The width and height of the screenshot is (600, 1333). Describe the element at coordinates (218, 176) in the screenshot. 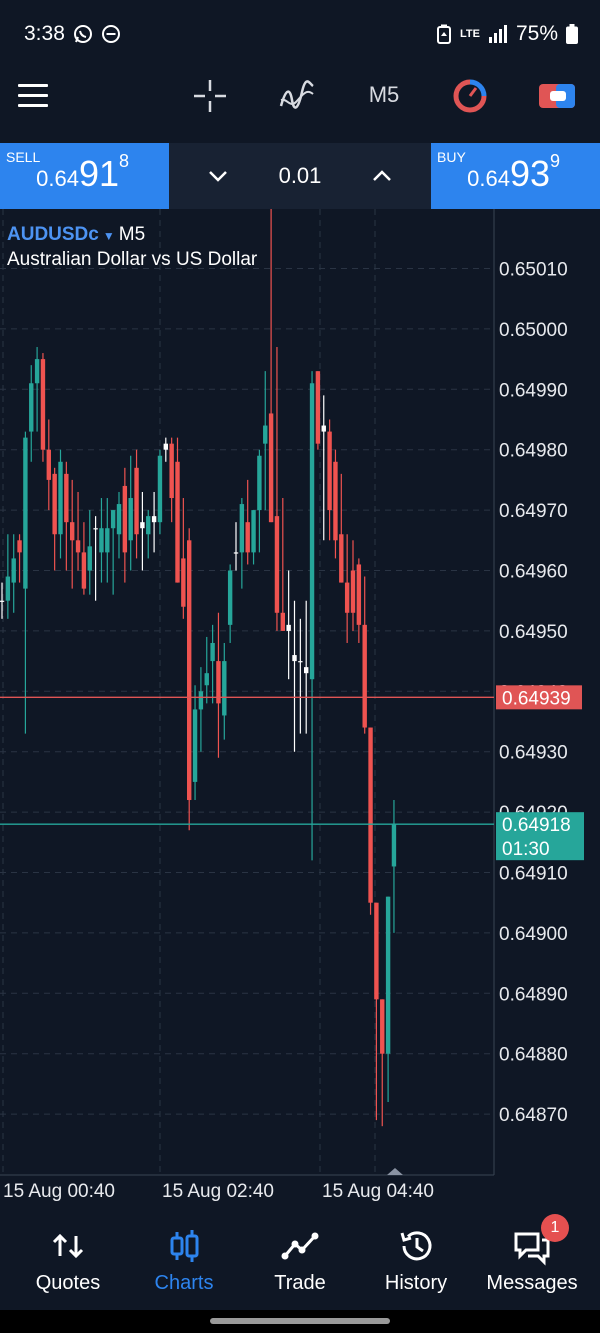

I see `volume-decrease-icon` at that location.